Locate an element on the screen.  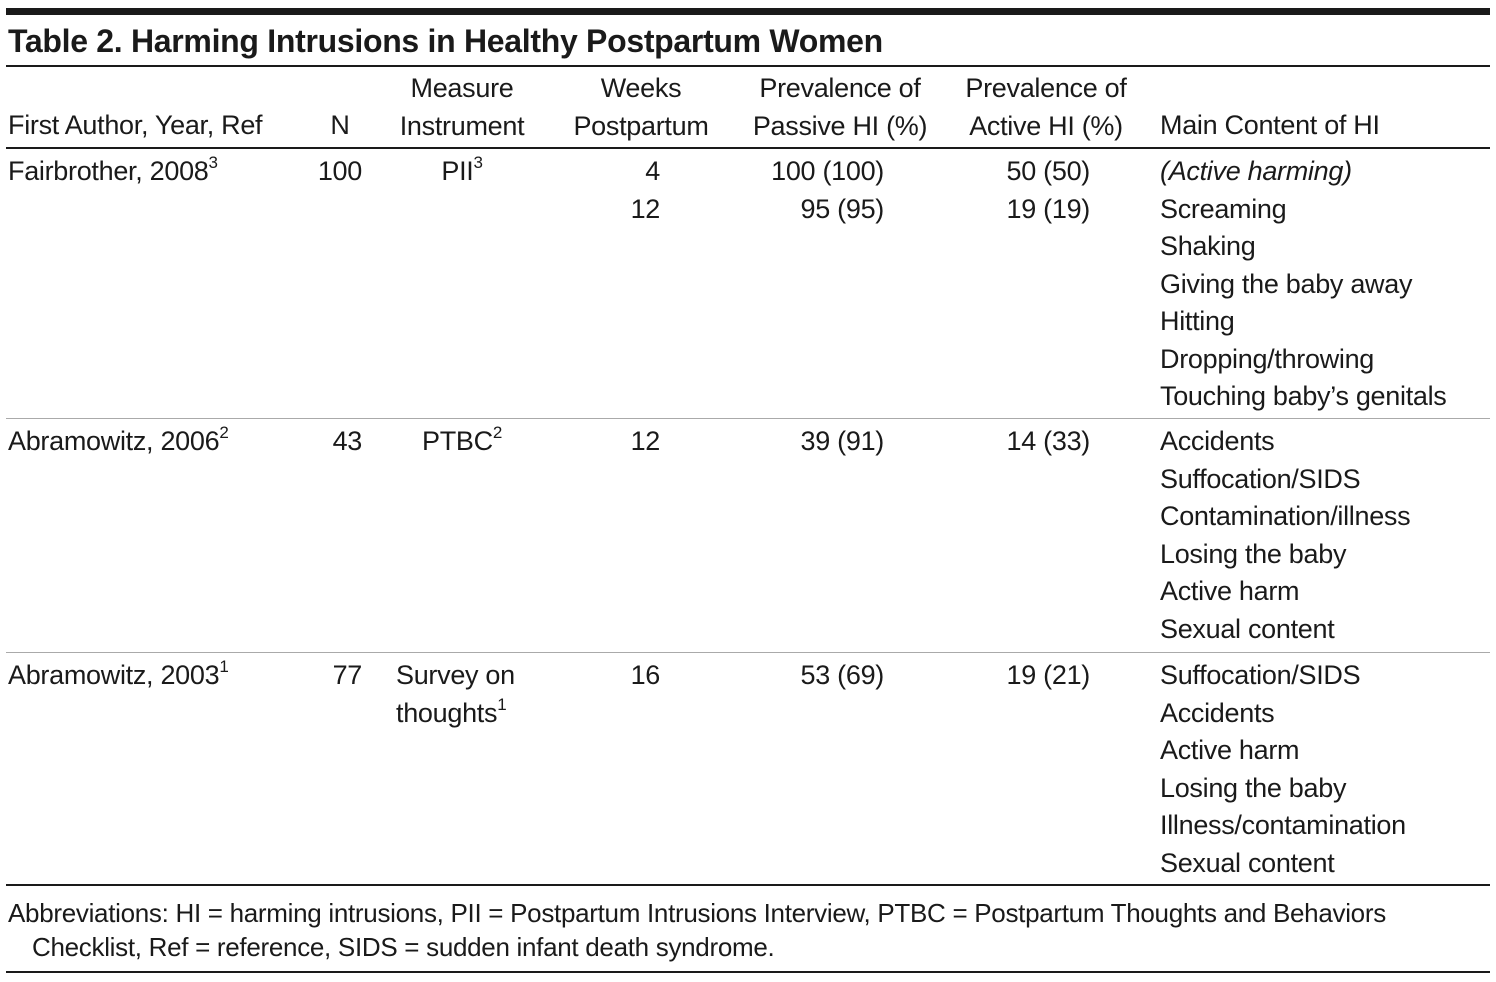
n-cell: 100 is located at coordinates (339, 171).